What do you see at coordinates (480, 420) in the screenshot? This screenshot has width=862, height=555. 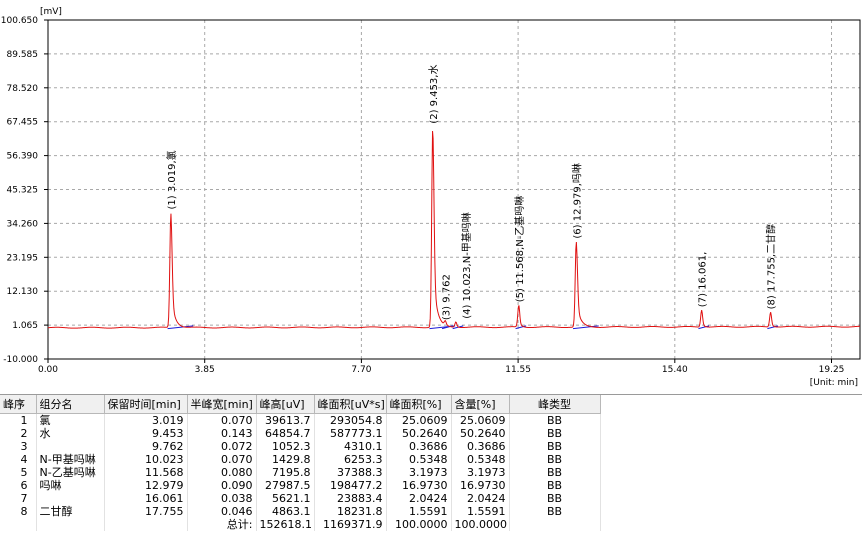 I see `content-pct-cell: 25.0609` at bounding box center [480, 420].